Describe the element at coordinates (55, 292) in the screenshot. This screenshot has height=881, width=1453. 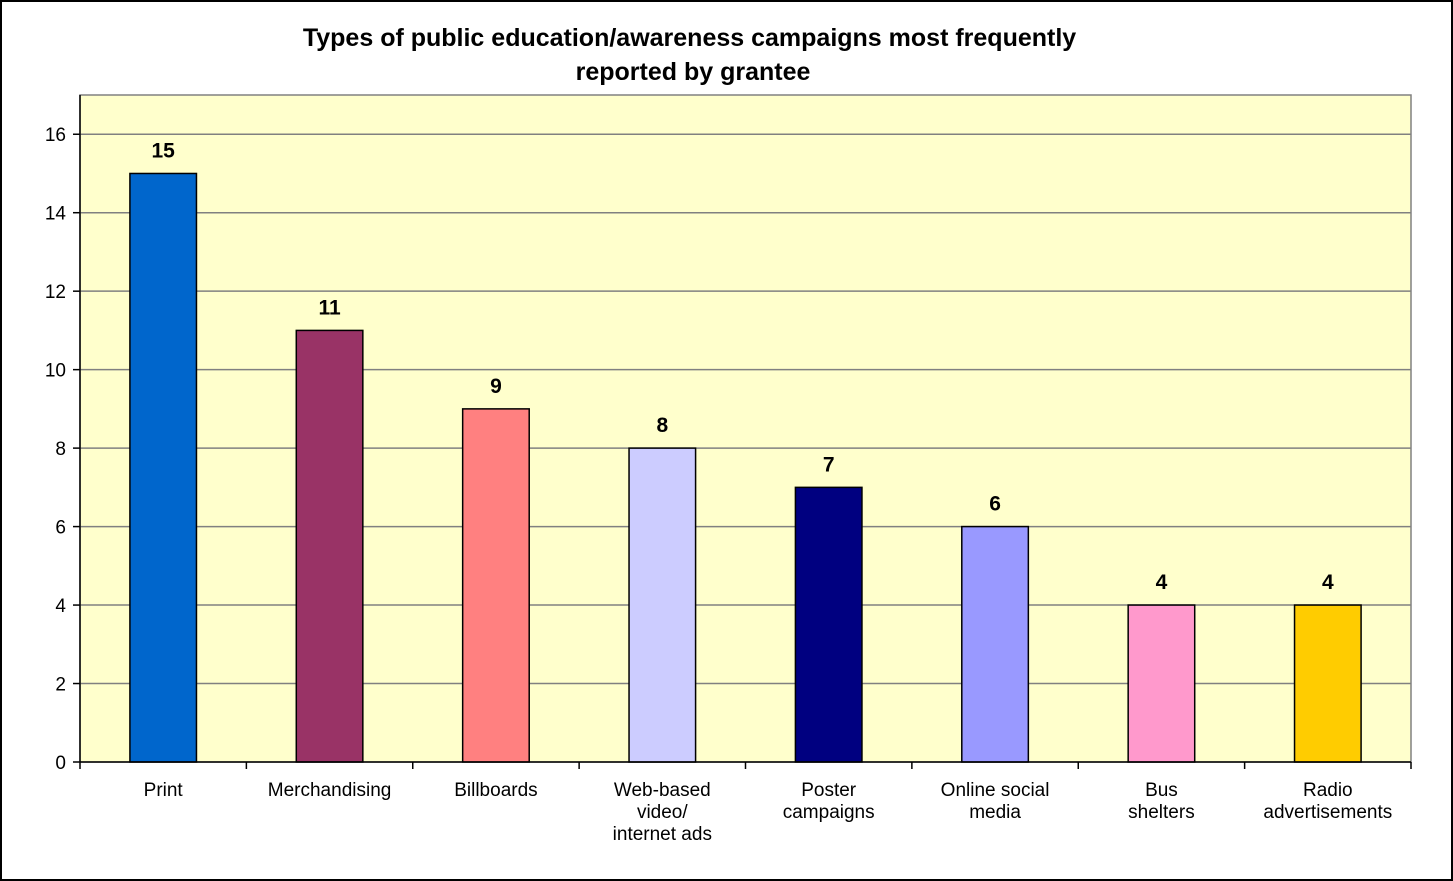
I see `y-tick-label: 12` at that location.